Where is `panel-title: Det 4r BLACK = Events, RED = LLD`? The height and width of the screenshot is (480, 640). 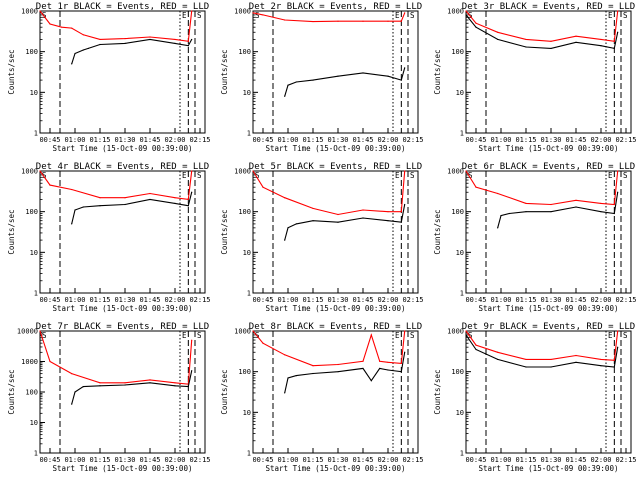
panel-title: Det 4r BLACK = Events, RED = LLD is located at coordinates (122, 167).